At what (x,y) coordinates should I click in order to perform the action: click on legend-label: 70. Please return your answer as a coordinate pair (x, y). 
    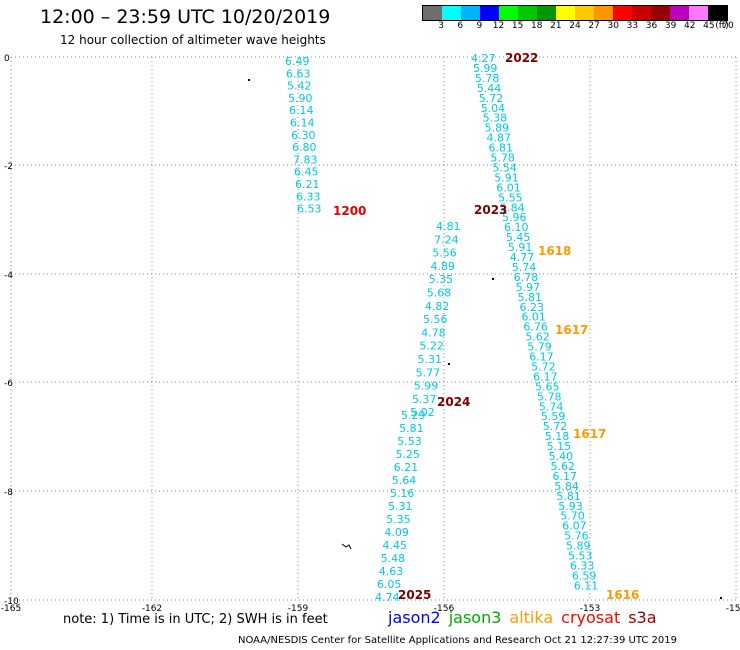
    Looking at the image, I should click on (728, 26).